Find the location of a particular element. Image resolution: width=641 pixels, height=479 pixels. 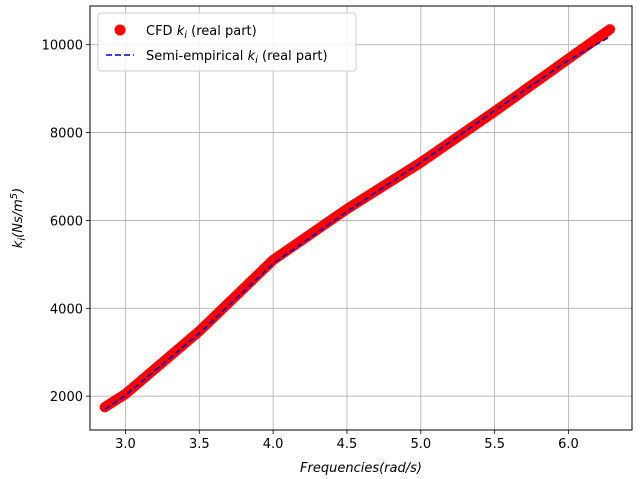

y-tick-label: 10000 is located at coordinates (62, 46).